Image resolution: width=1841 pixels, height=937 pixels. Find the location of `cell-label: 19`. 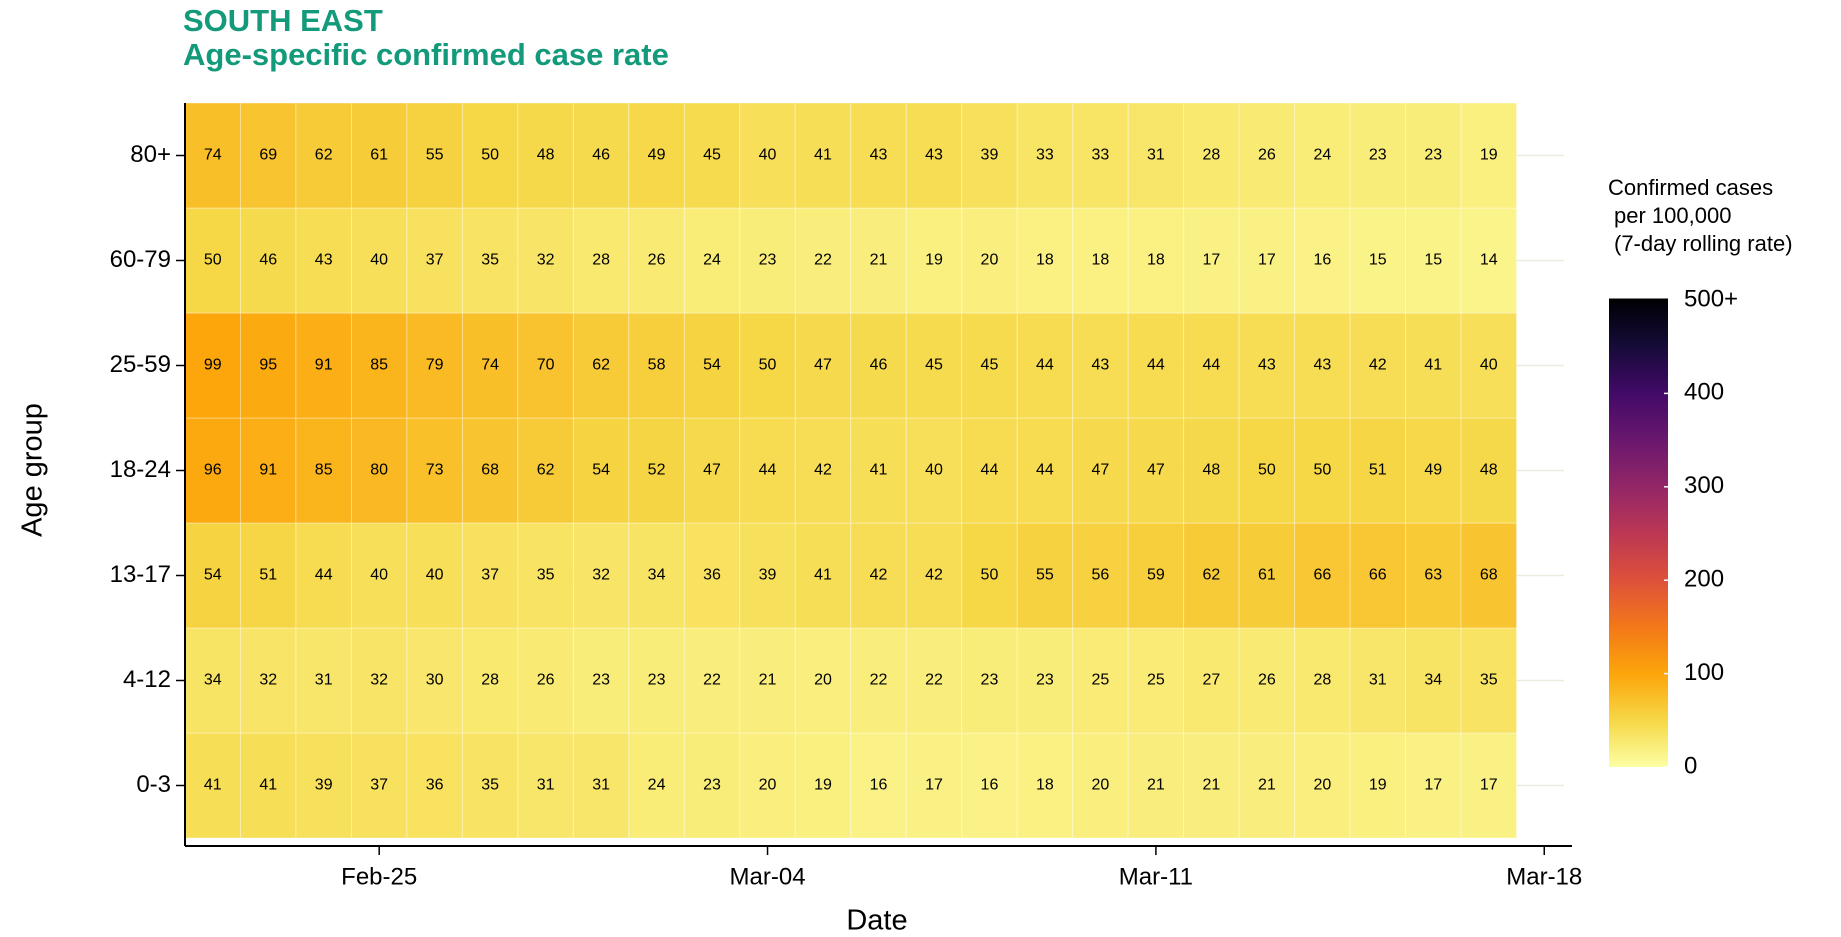

cell-label: 19 is located at coordinates (934, 260).